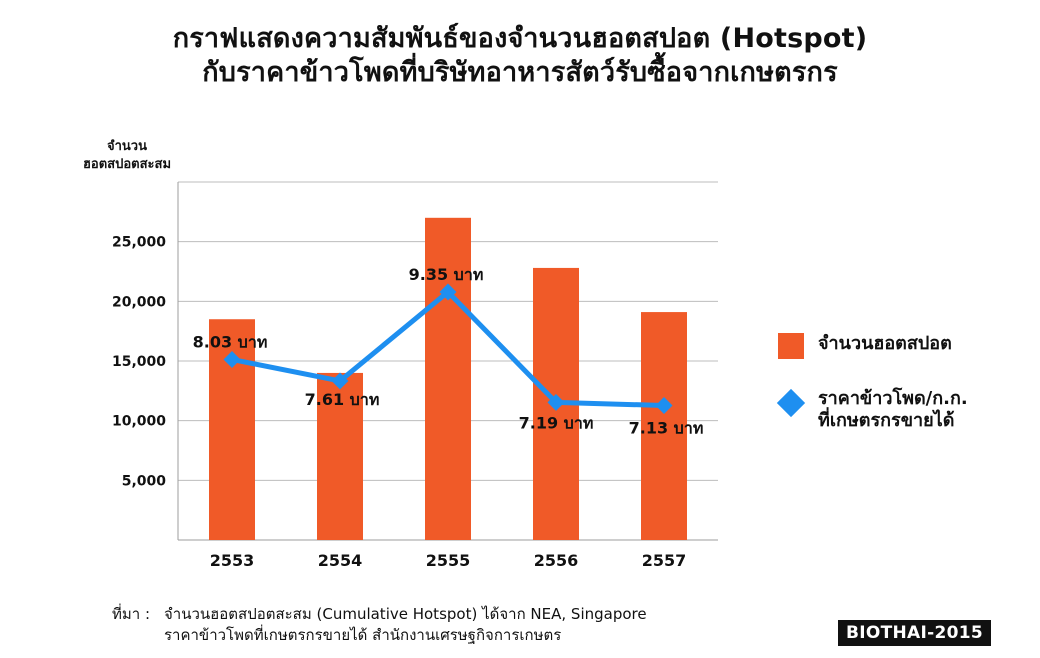  Describe the element at coordinates (131, 614) in the screenshot. I see `source-lead: ที่มา :` at that location.